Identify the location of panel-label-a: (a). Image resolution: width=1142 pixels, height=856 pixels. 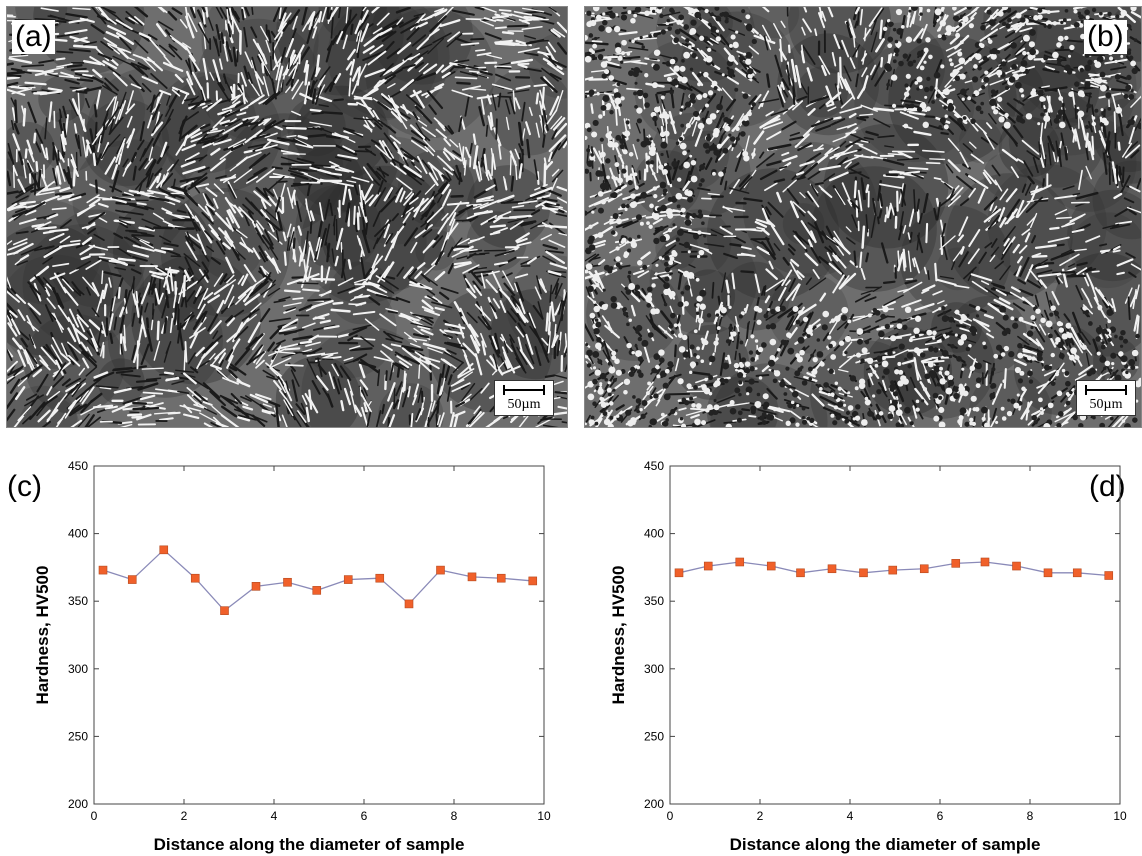
(33, 37).